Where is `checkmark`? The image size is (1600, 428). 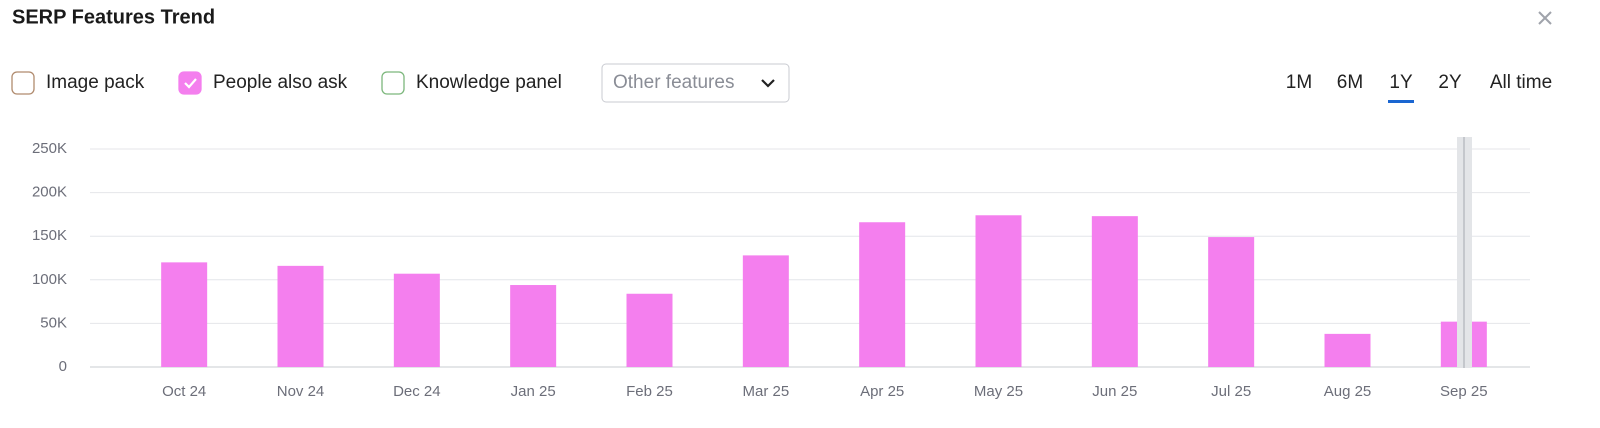 checkmark is located at coordinates (190, 83).